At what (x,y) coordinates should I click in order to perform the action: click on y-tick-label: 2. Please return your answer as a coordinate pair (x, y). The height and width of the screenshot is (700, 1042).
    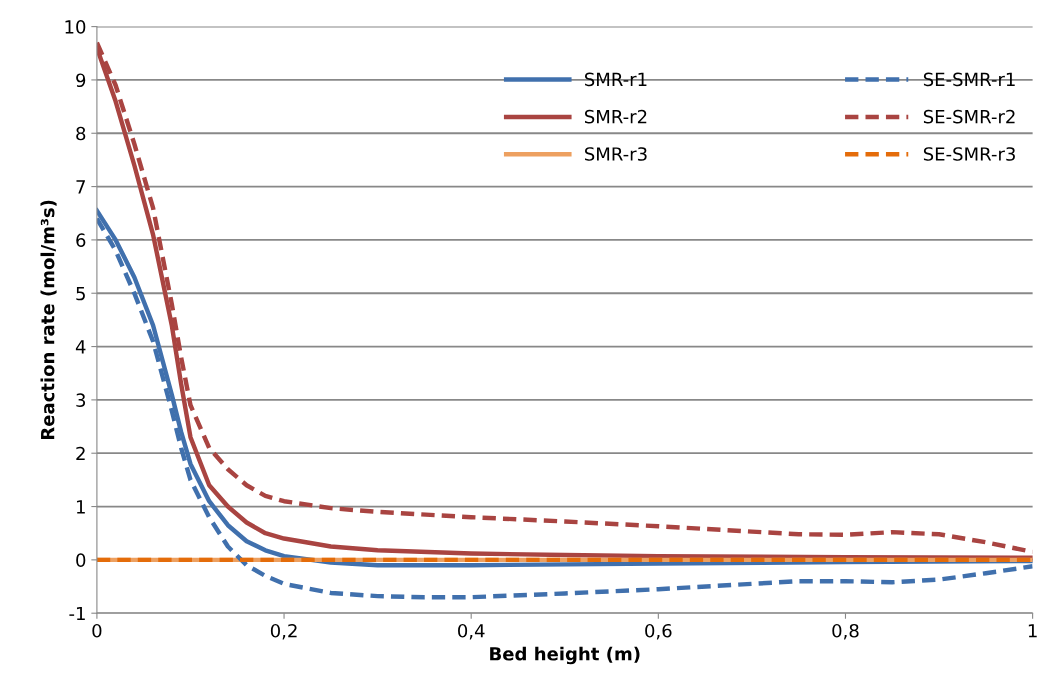
    Looking at the image, I should click on (80, 453).